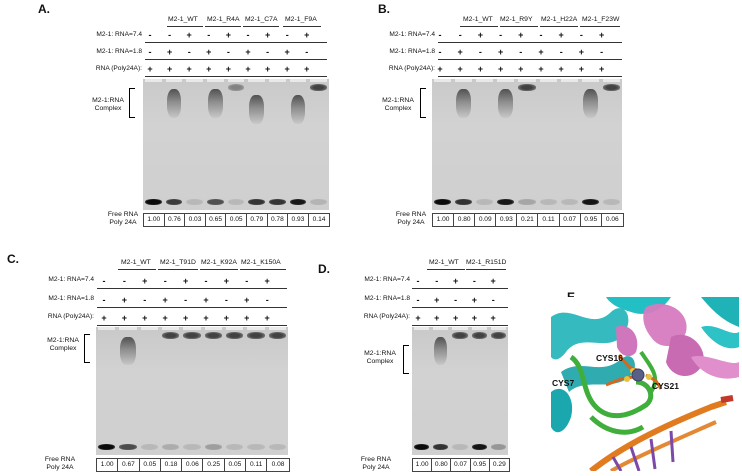 The height and width of the screenshot is (476, 742). What do you see at coordinates (645, 384) in the screenshot?
I see `structure-svg` at bounding box center [645, 384].